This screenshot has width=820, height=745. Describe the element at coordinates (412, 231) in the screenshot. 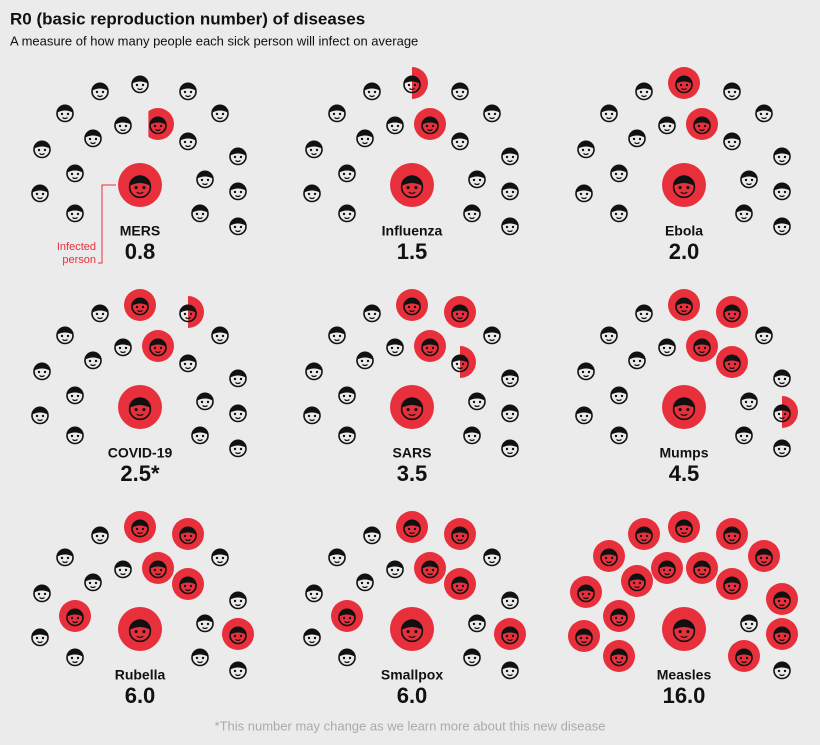

I see `disease-name: Influenza` at that location.